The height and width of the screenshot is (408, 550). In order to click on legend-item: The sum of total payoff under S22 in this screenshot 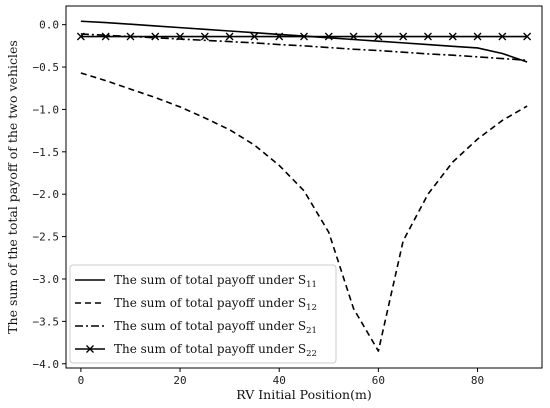, I will do `click(196, 350)`.